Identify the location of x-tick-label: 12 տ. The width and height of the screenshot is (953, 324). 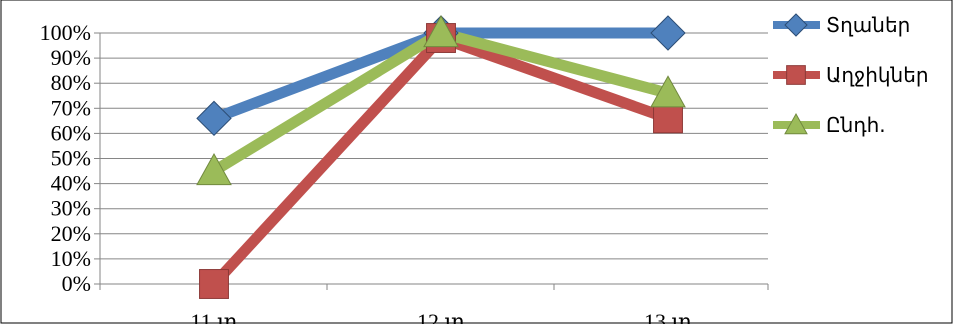
(441, 316).